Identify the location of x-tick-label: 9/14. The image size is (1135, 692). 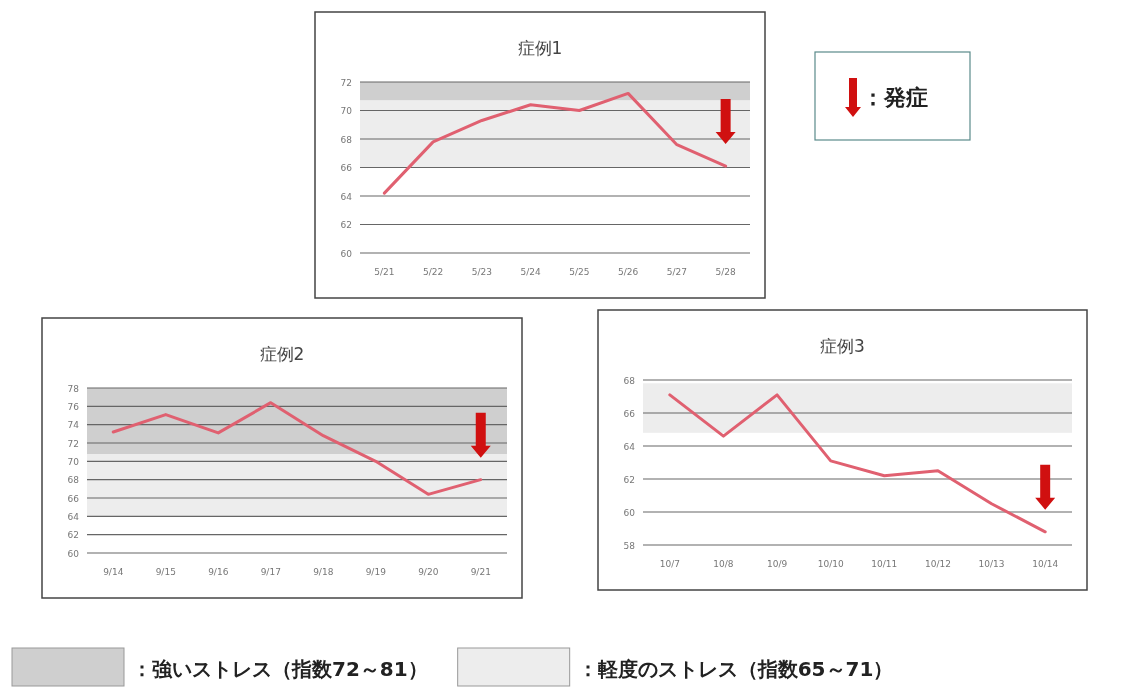
(113, 572).